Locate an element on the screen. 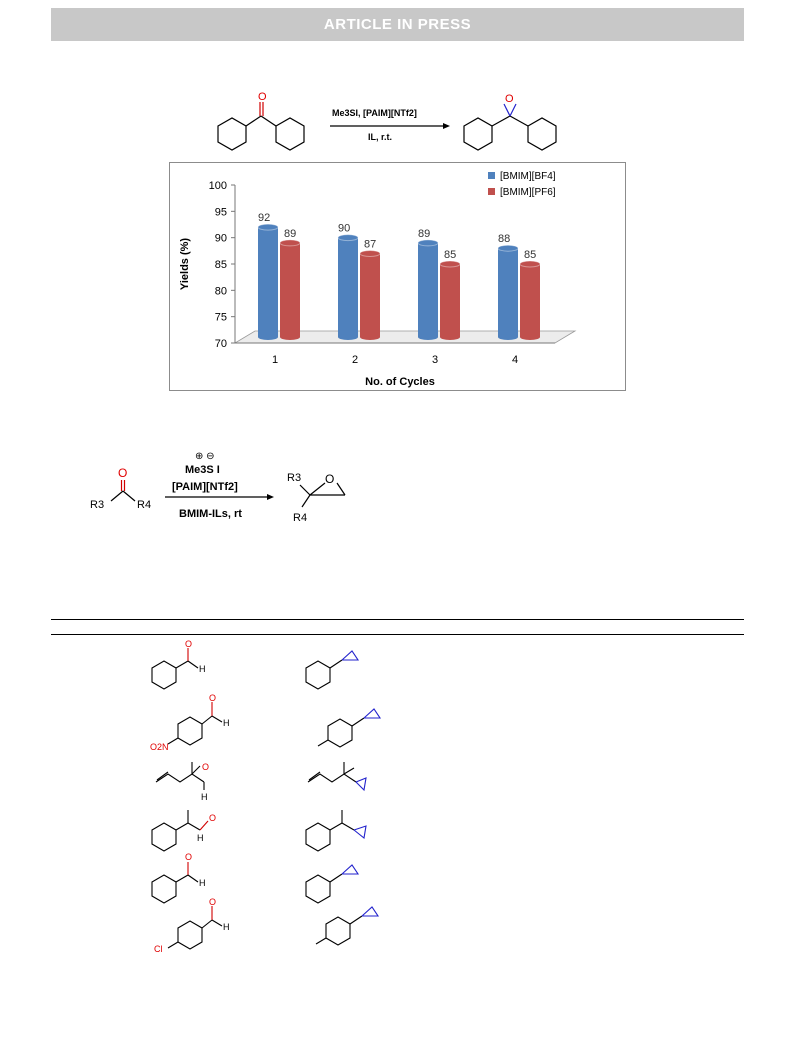 The image size is (793, 1057). row1-h-label: H is located at coordinates (202, 669).